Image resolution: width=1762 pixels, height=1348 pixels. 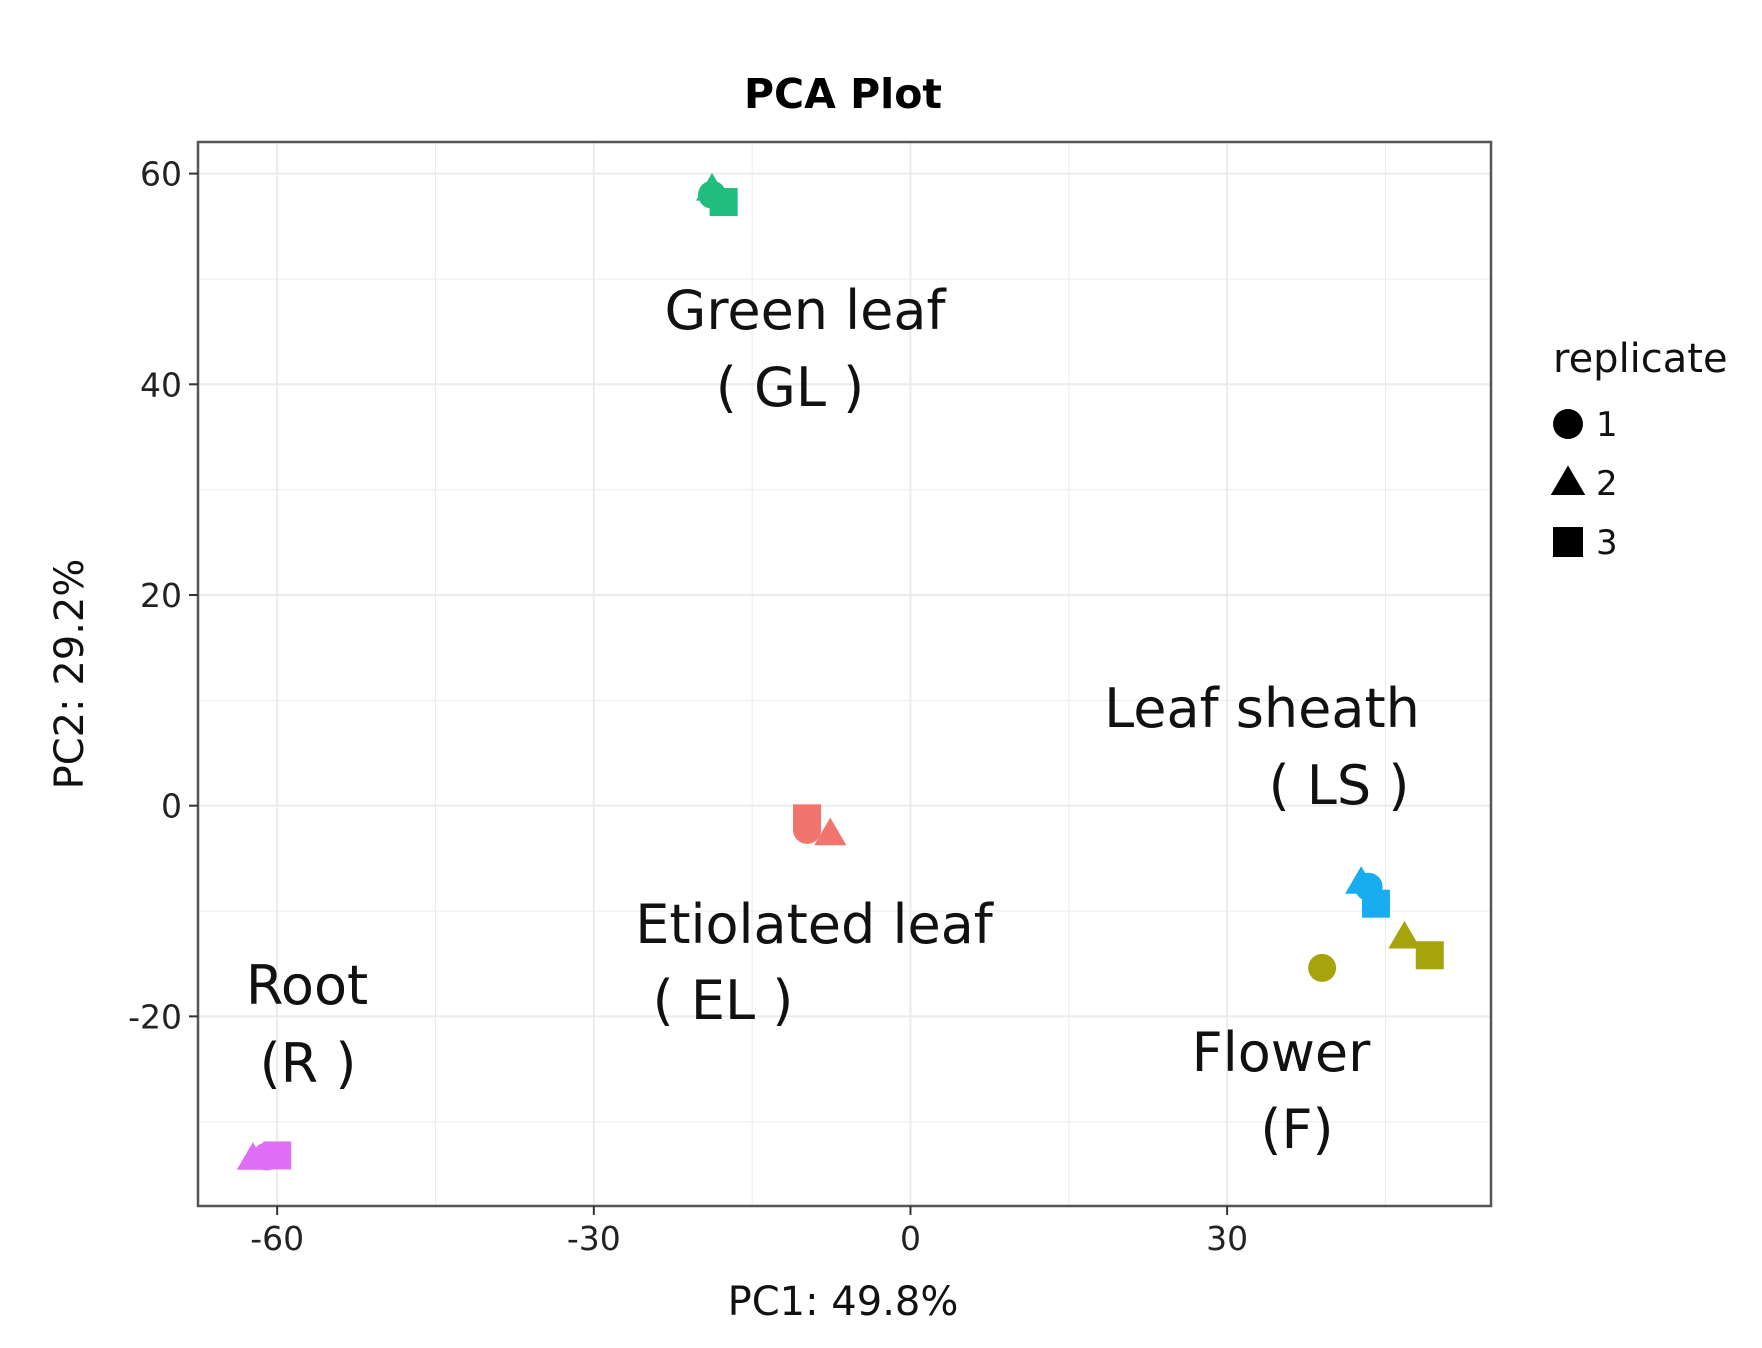 What do you see at coordinates (1607, 484) in the screenshot?
I see `legend-label: 2` at bounding box center [1607, 484].